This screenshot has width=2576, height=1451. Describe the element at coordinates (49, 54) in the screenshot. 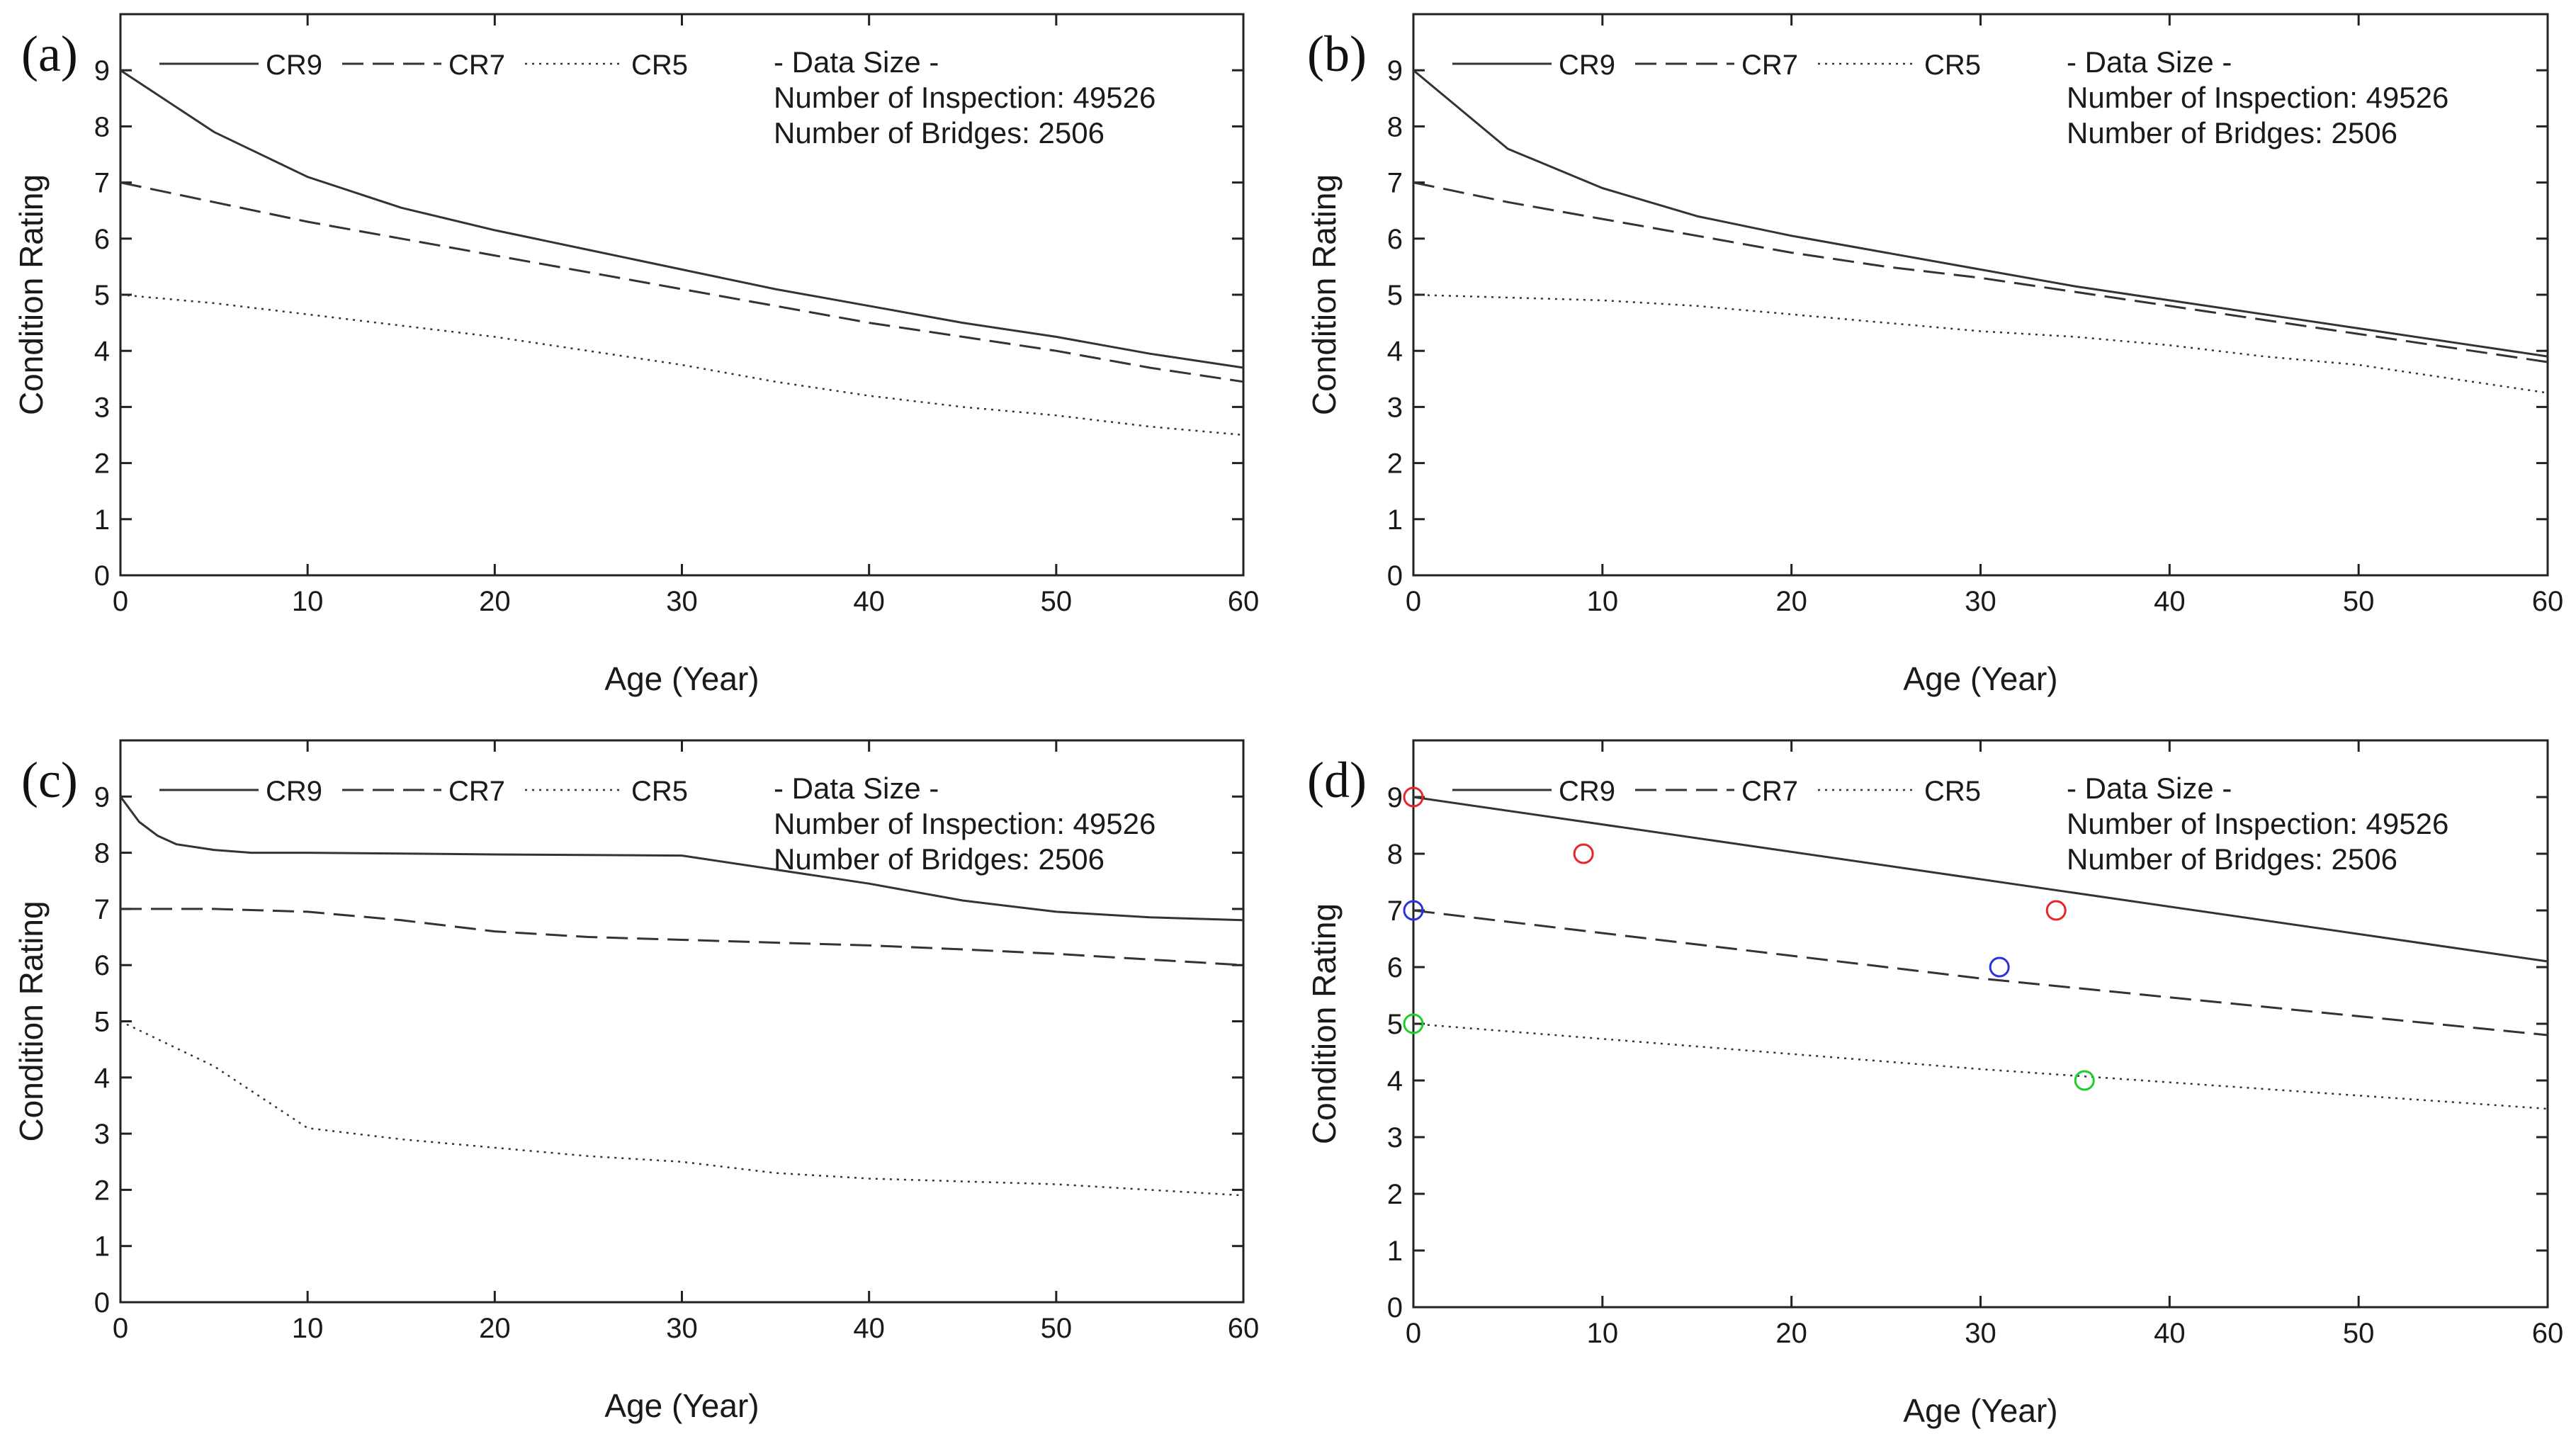

I see `panel-label: (a)` at that location.